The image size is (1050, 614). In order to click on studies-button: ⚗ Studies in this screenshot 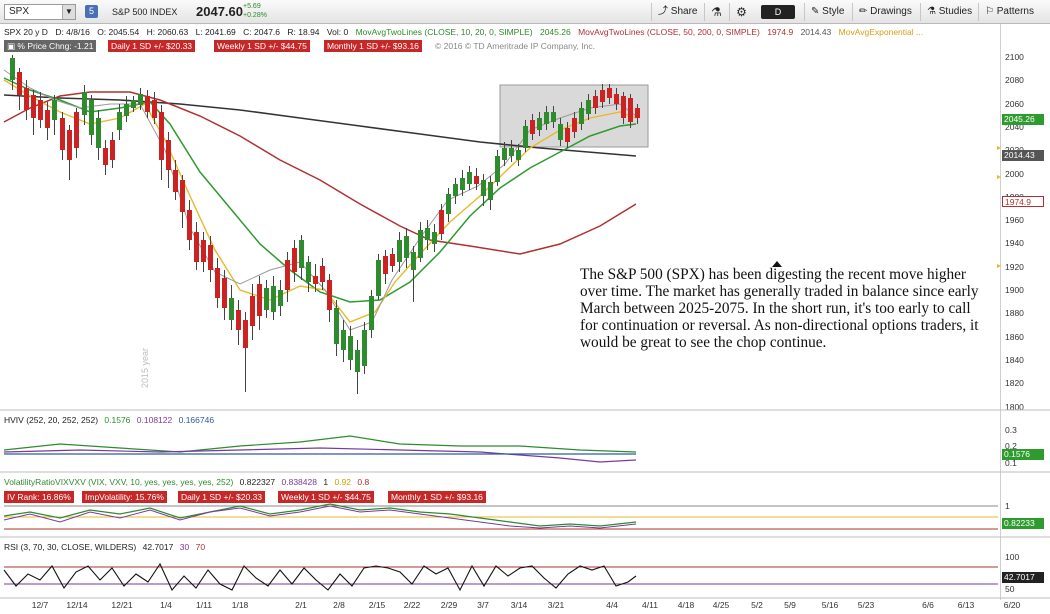, I will do `click(948, 12)`.